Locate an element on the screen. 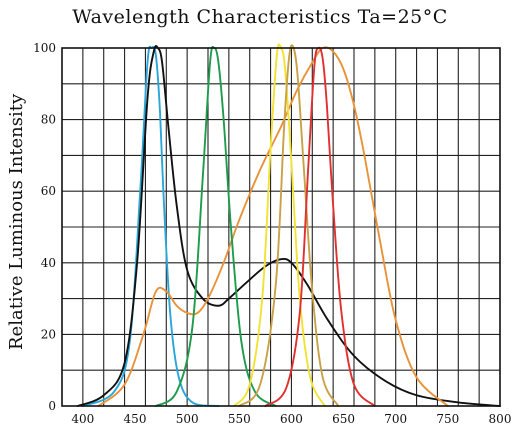  x-tick-label: 400 is located at coordinates (82, 419).